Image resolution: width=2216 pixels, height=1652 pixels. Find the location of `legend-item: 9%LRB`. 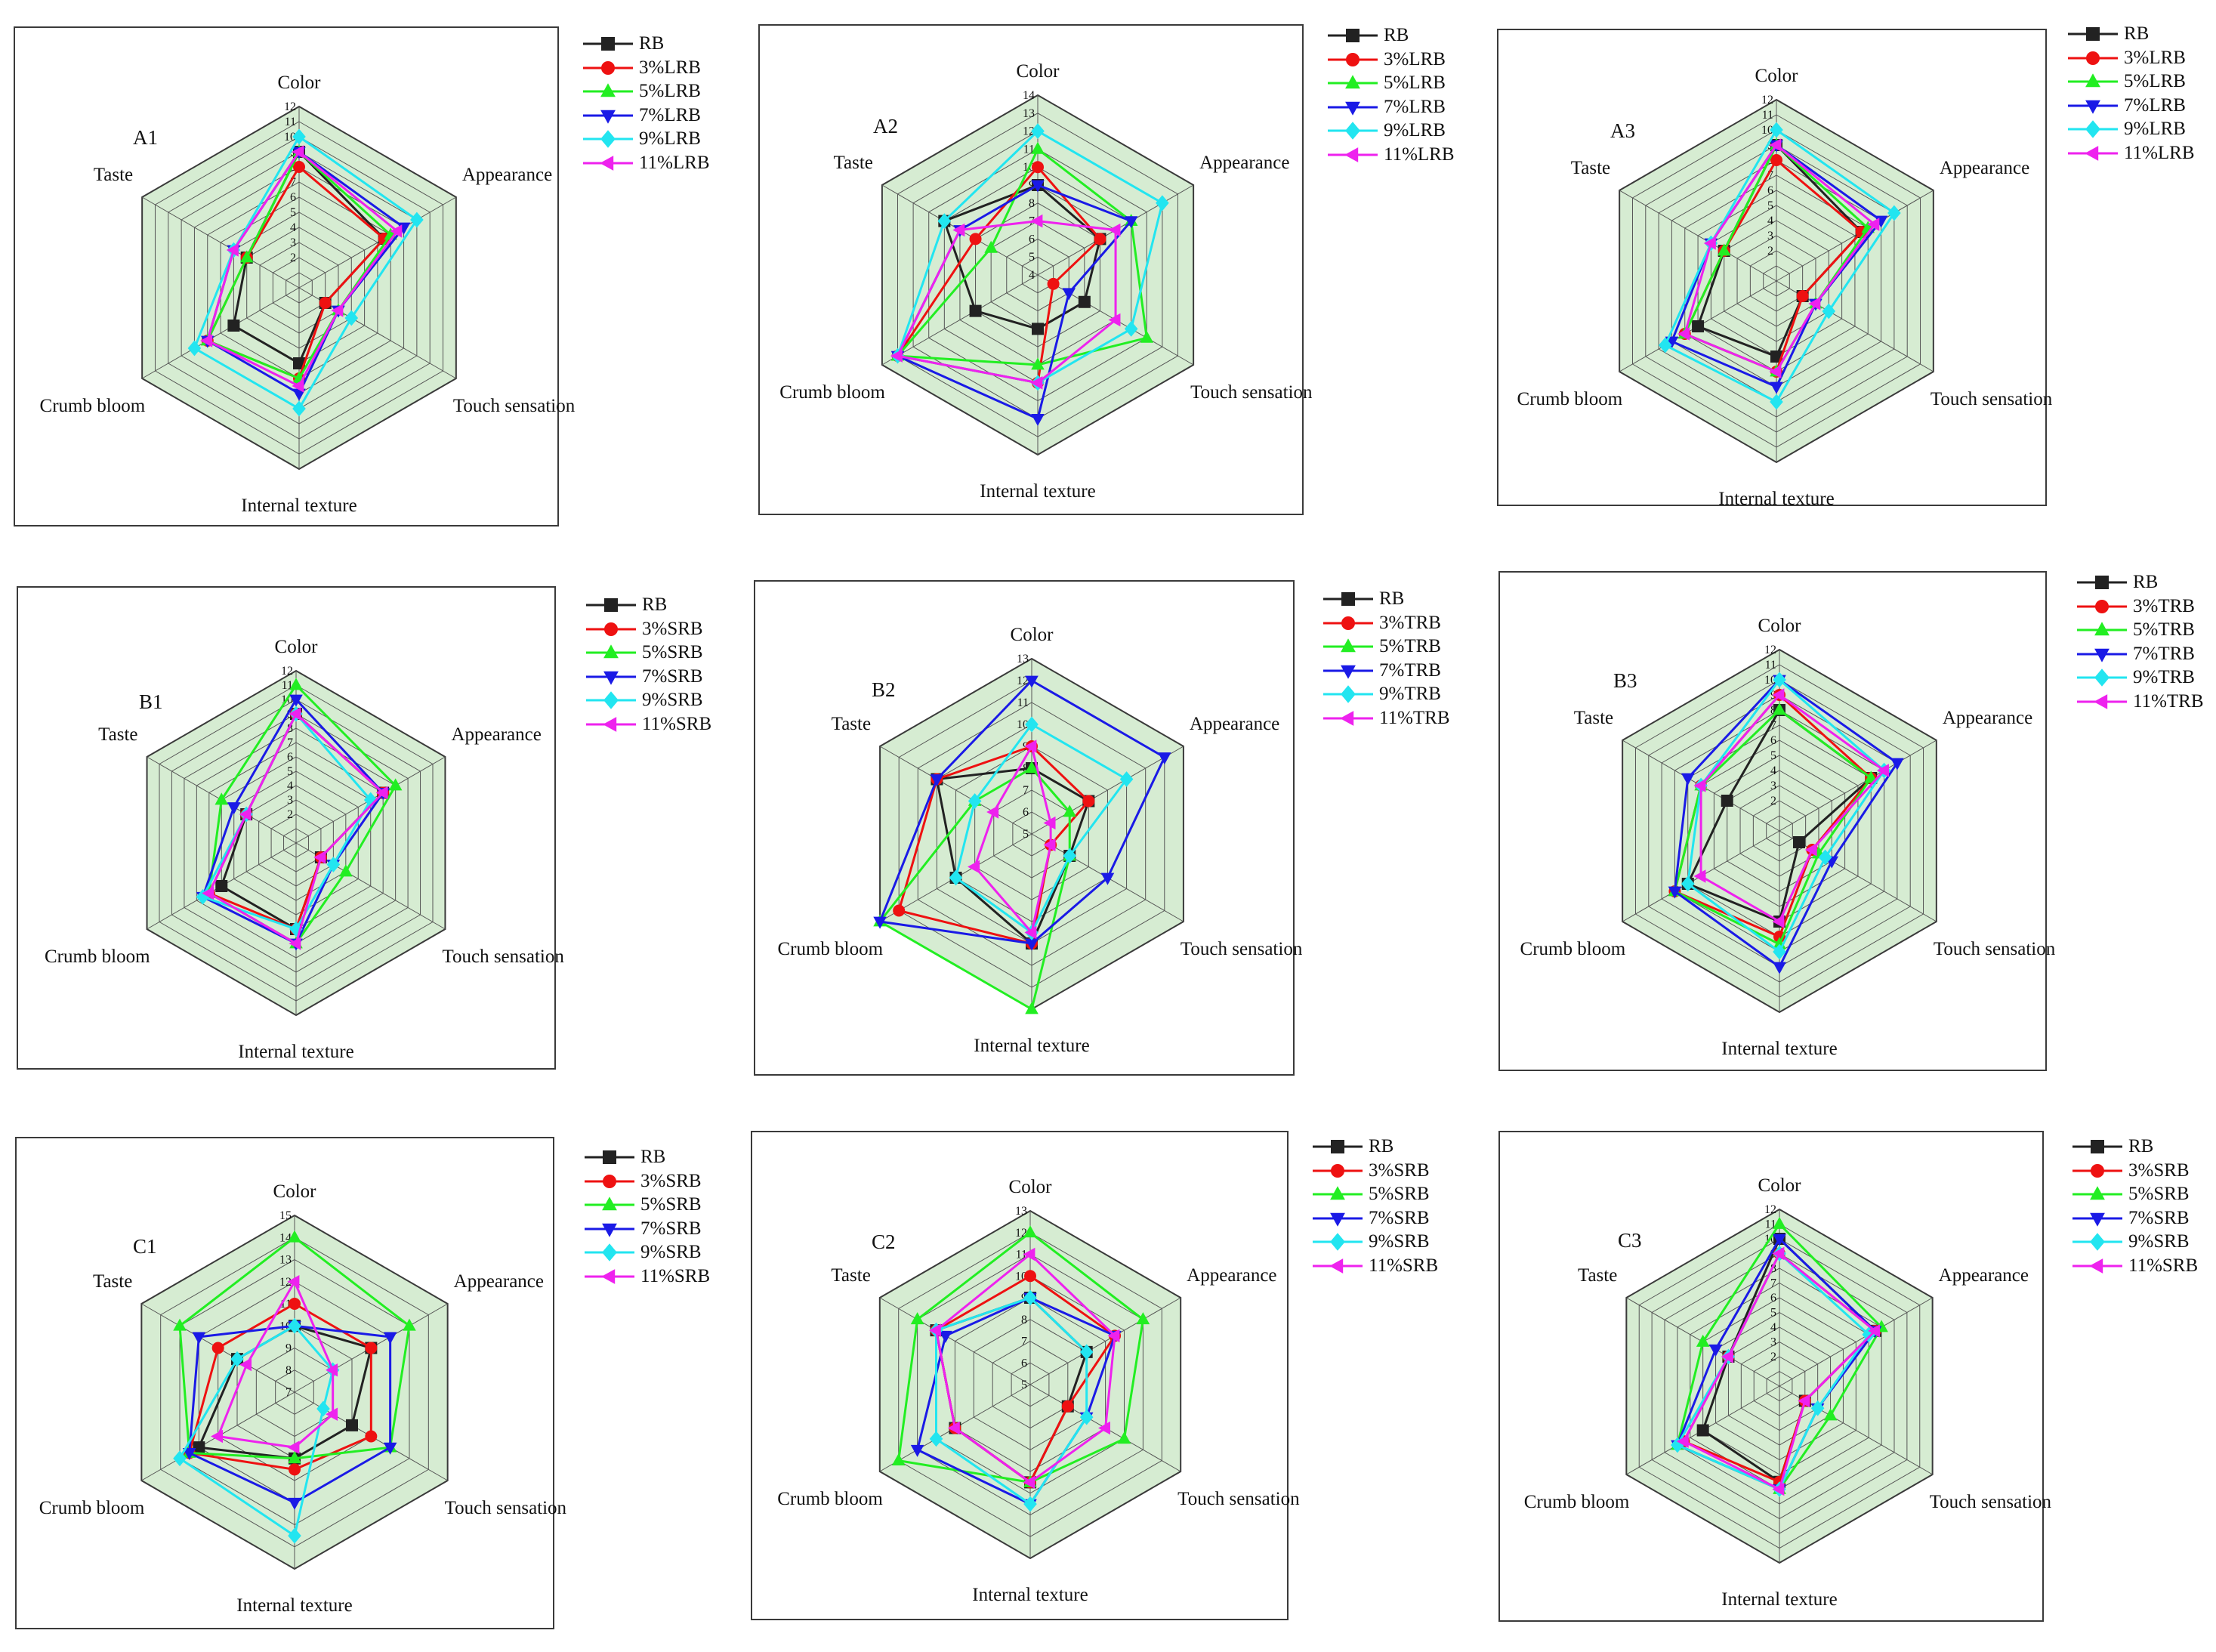

legend-item: 9%LRB is located at coordinates (678, 139).